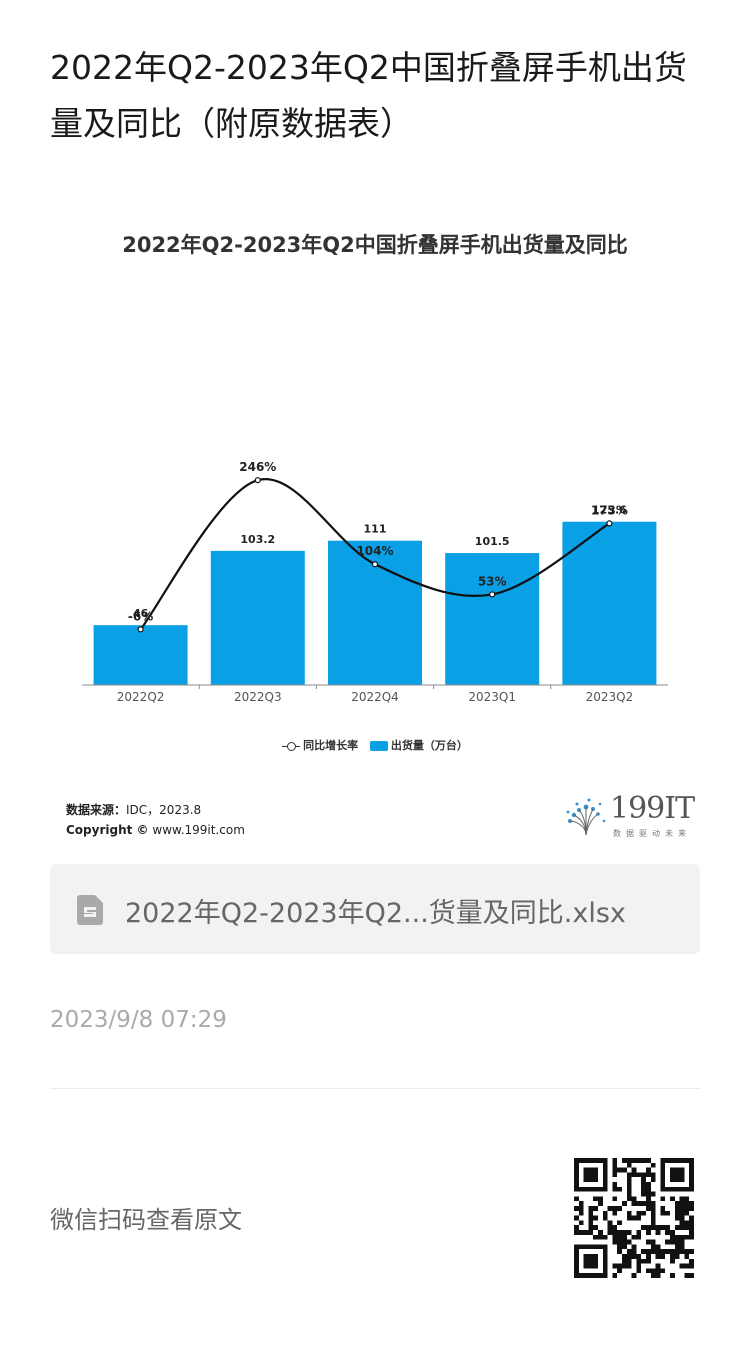  What do you see at coordinates (146, 1220) in the screenshot?
I see `scan-prompt: 微信扫码查看原文` at bounding box center [146, 1220].